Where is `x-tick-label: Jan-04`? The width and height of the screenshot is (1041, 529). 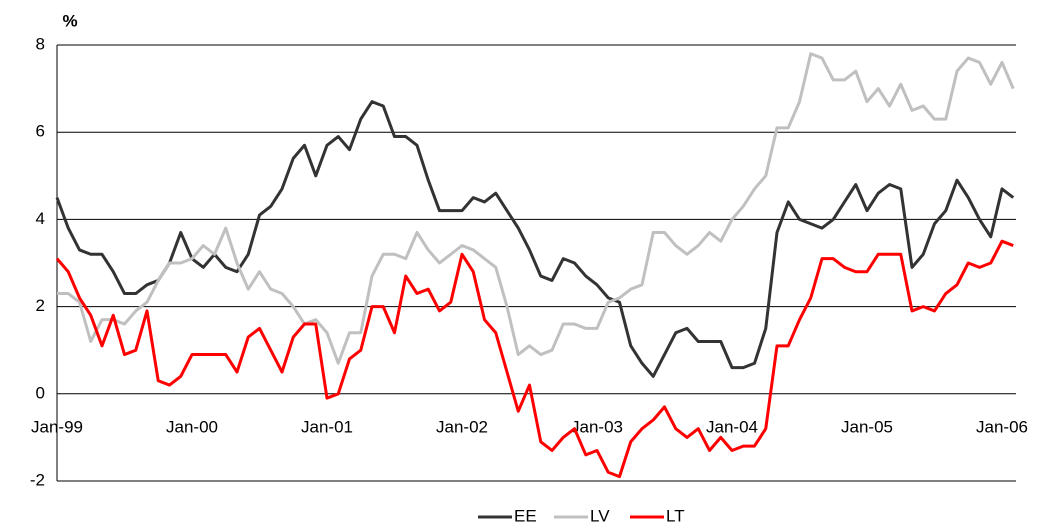 x-tick-label: Jan-04 is located at coordinates (732, 426).